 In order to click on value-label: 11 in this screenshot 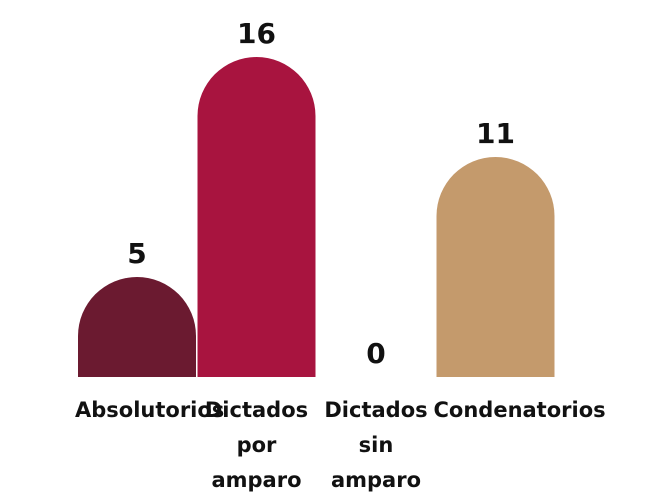, I will do `click(495, 133)`.